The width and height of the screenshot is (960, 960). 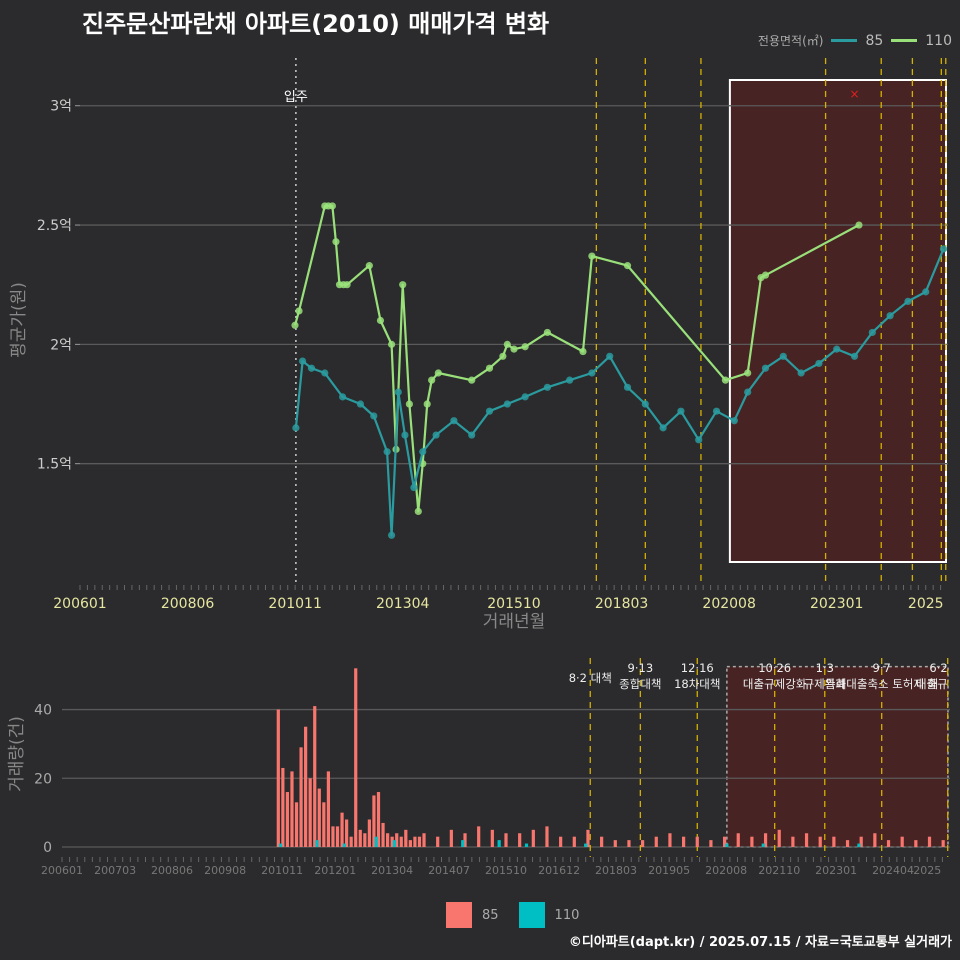 I want to click on volume-y-tick-label: 0, so click(x=47, y=848).